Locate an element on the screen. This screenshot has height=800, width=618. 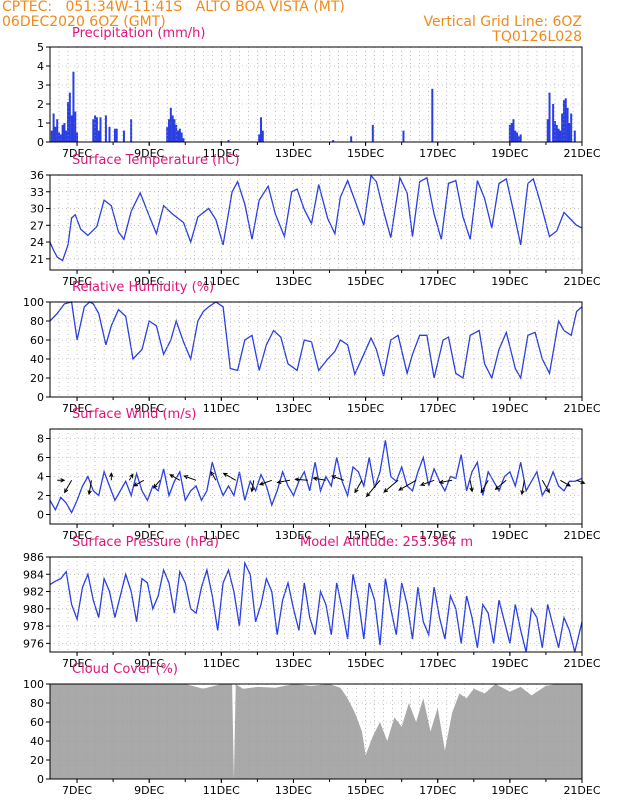
pressure-xtick-label: 19DEC is located at coordinates (509, 663).